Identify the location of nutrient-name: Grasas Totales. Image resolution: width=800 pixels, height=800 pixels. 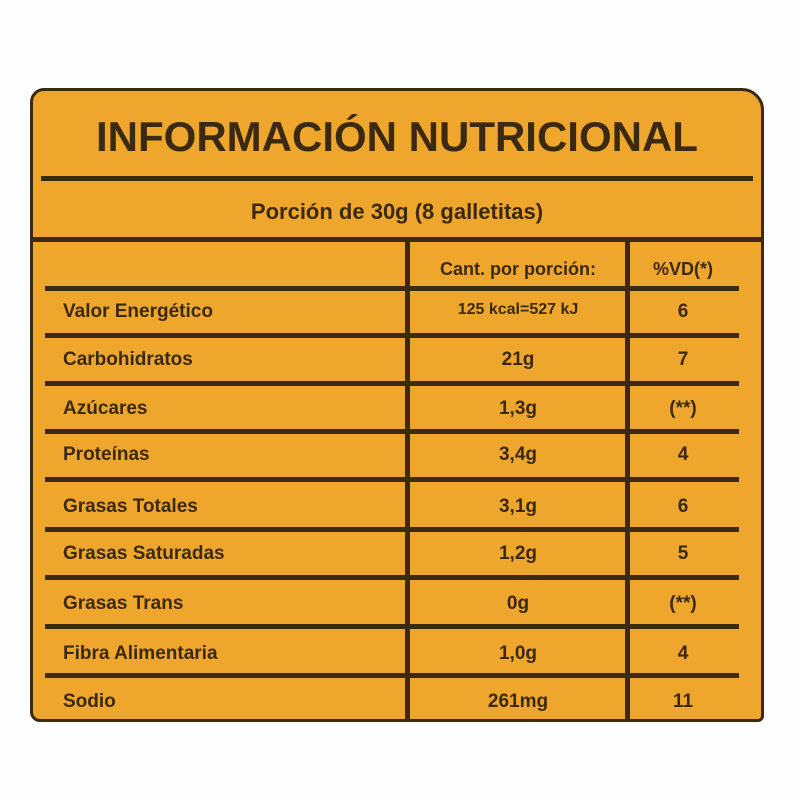
(130, 506).